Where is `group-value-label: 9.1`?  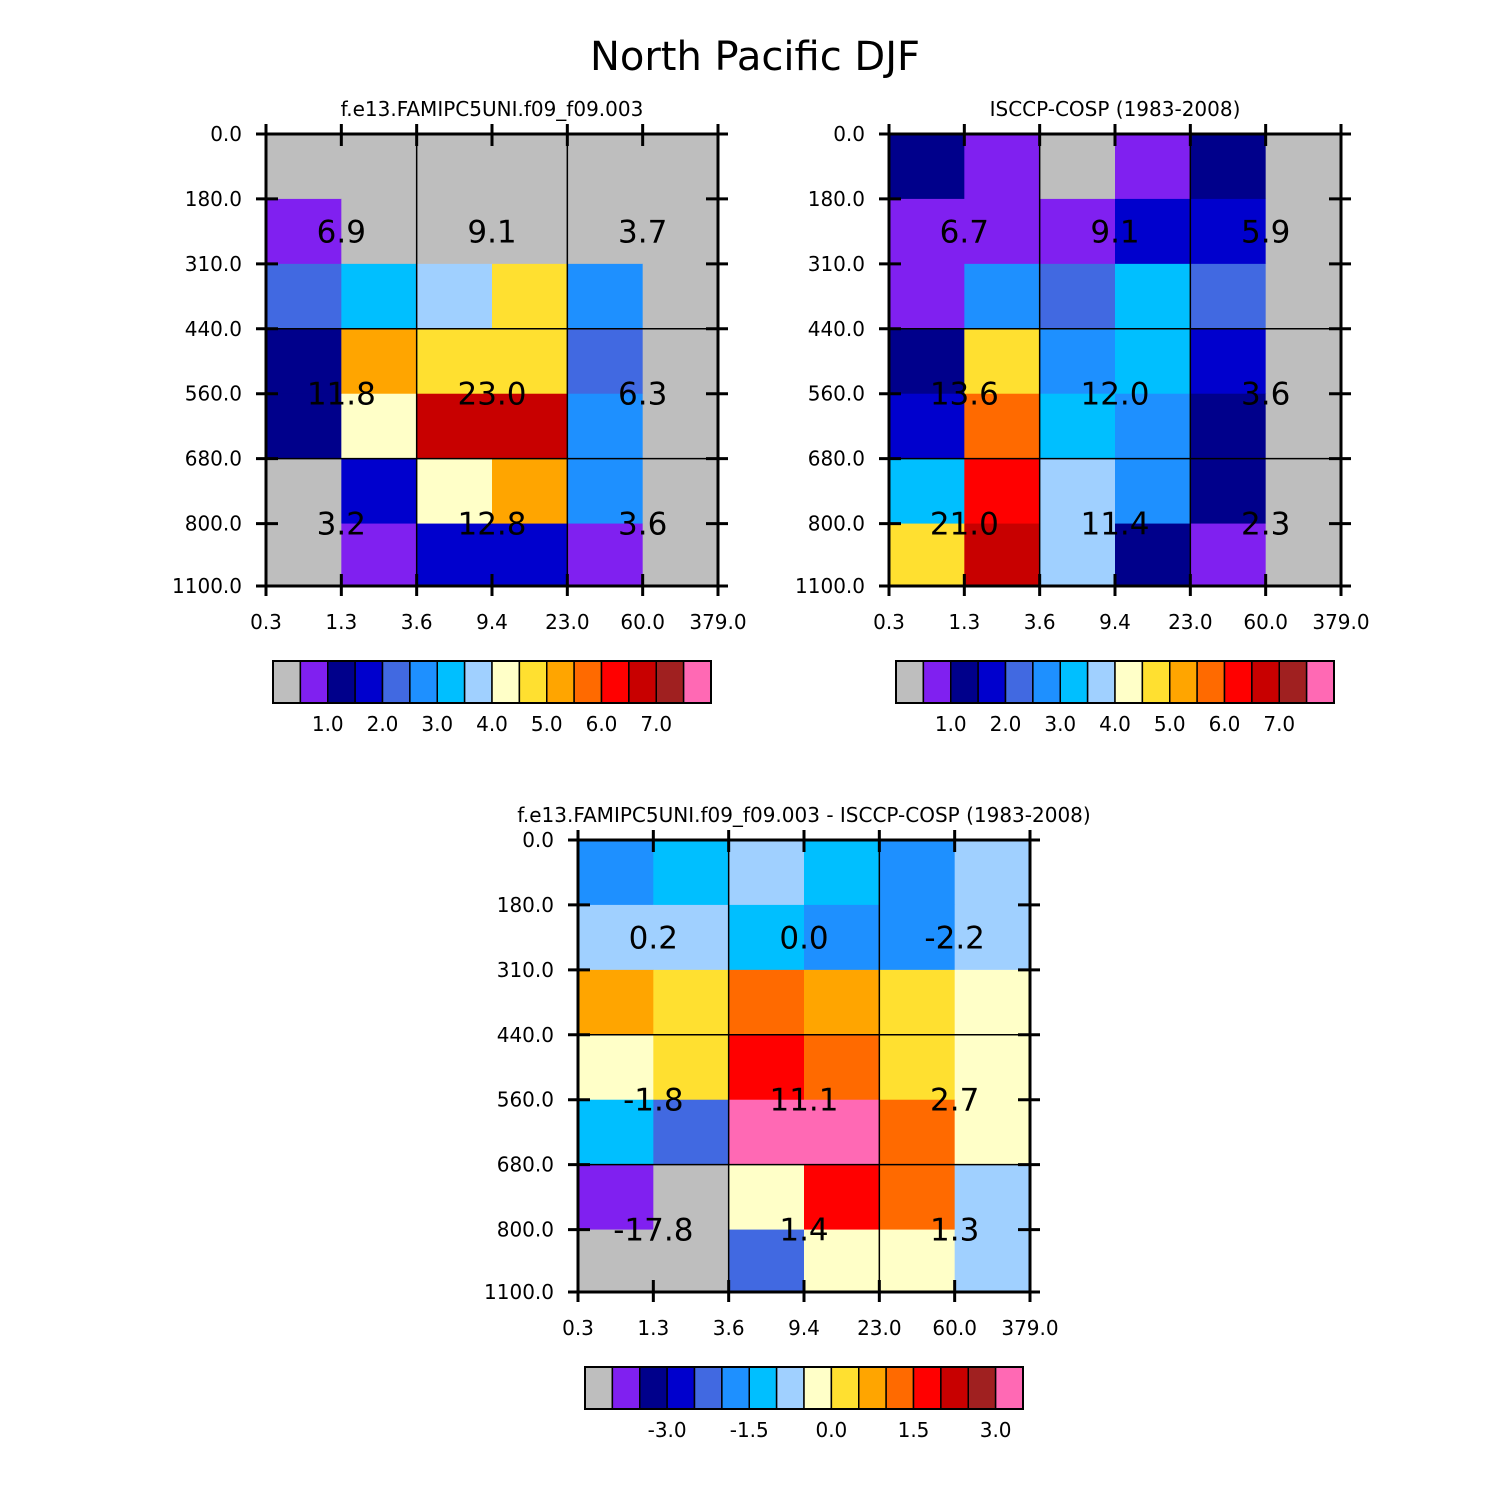
group-value-label: 9.1 is located at coordinates (1114, 232).